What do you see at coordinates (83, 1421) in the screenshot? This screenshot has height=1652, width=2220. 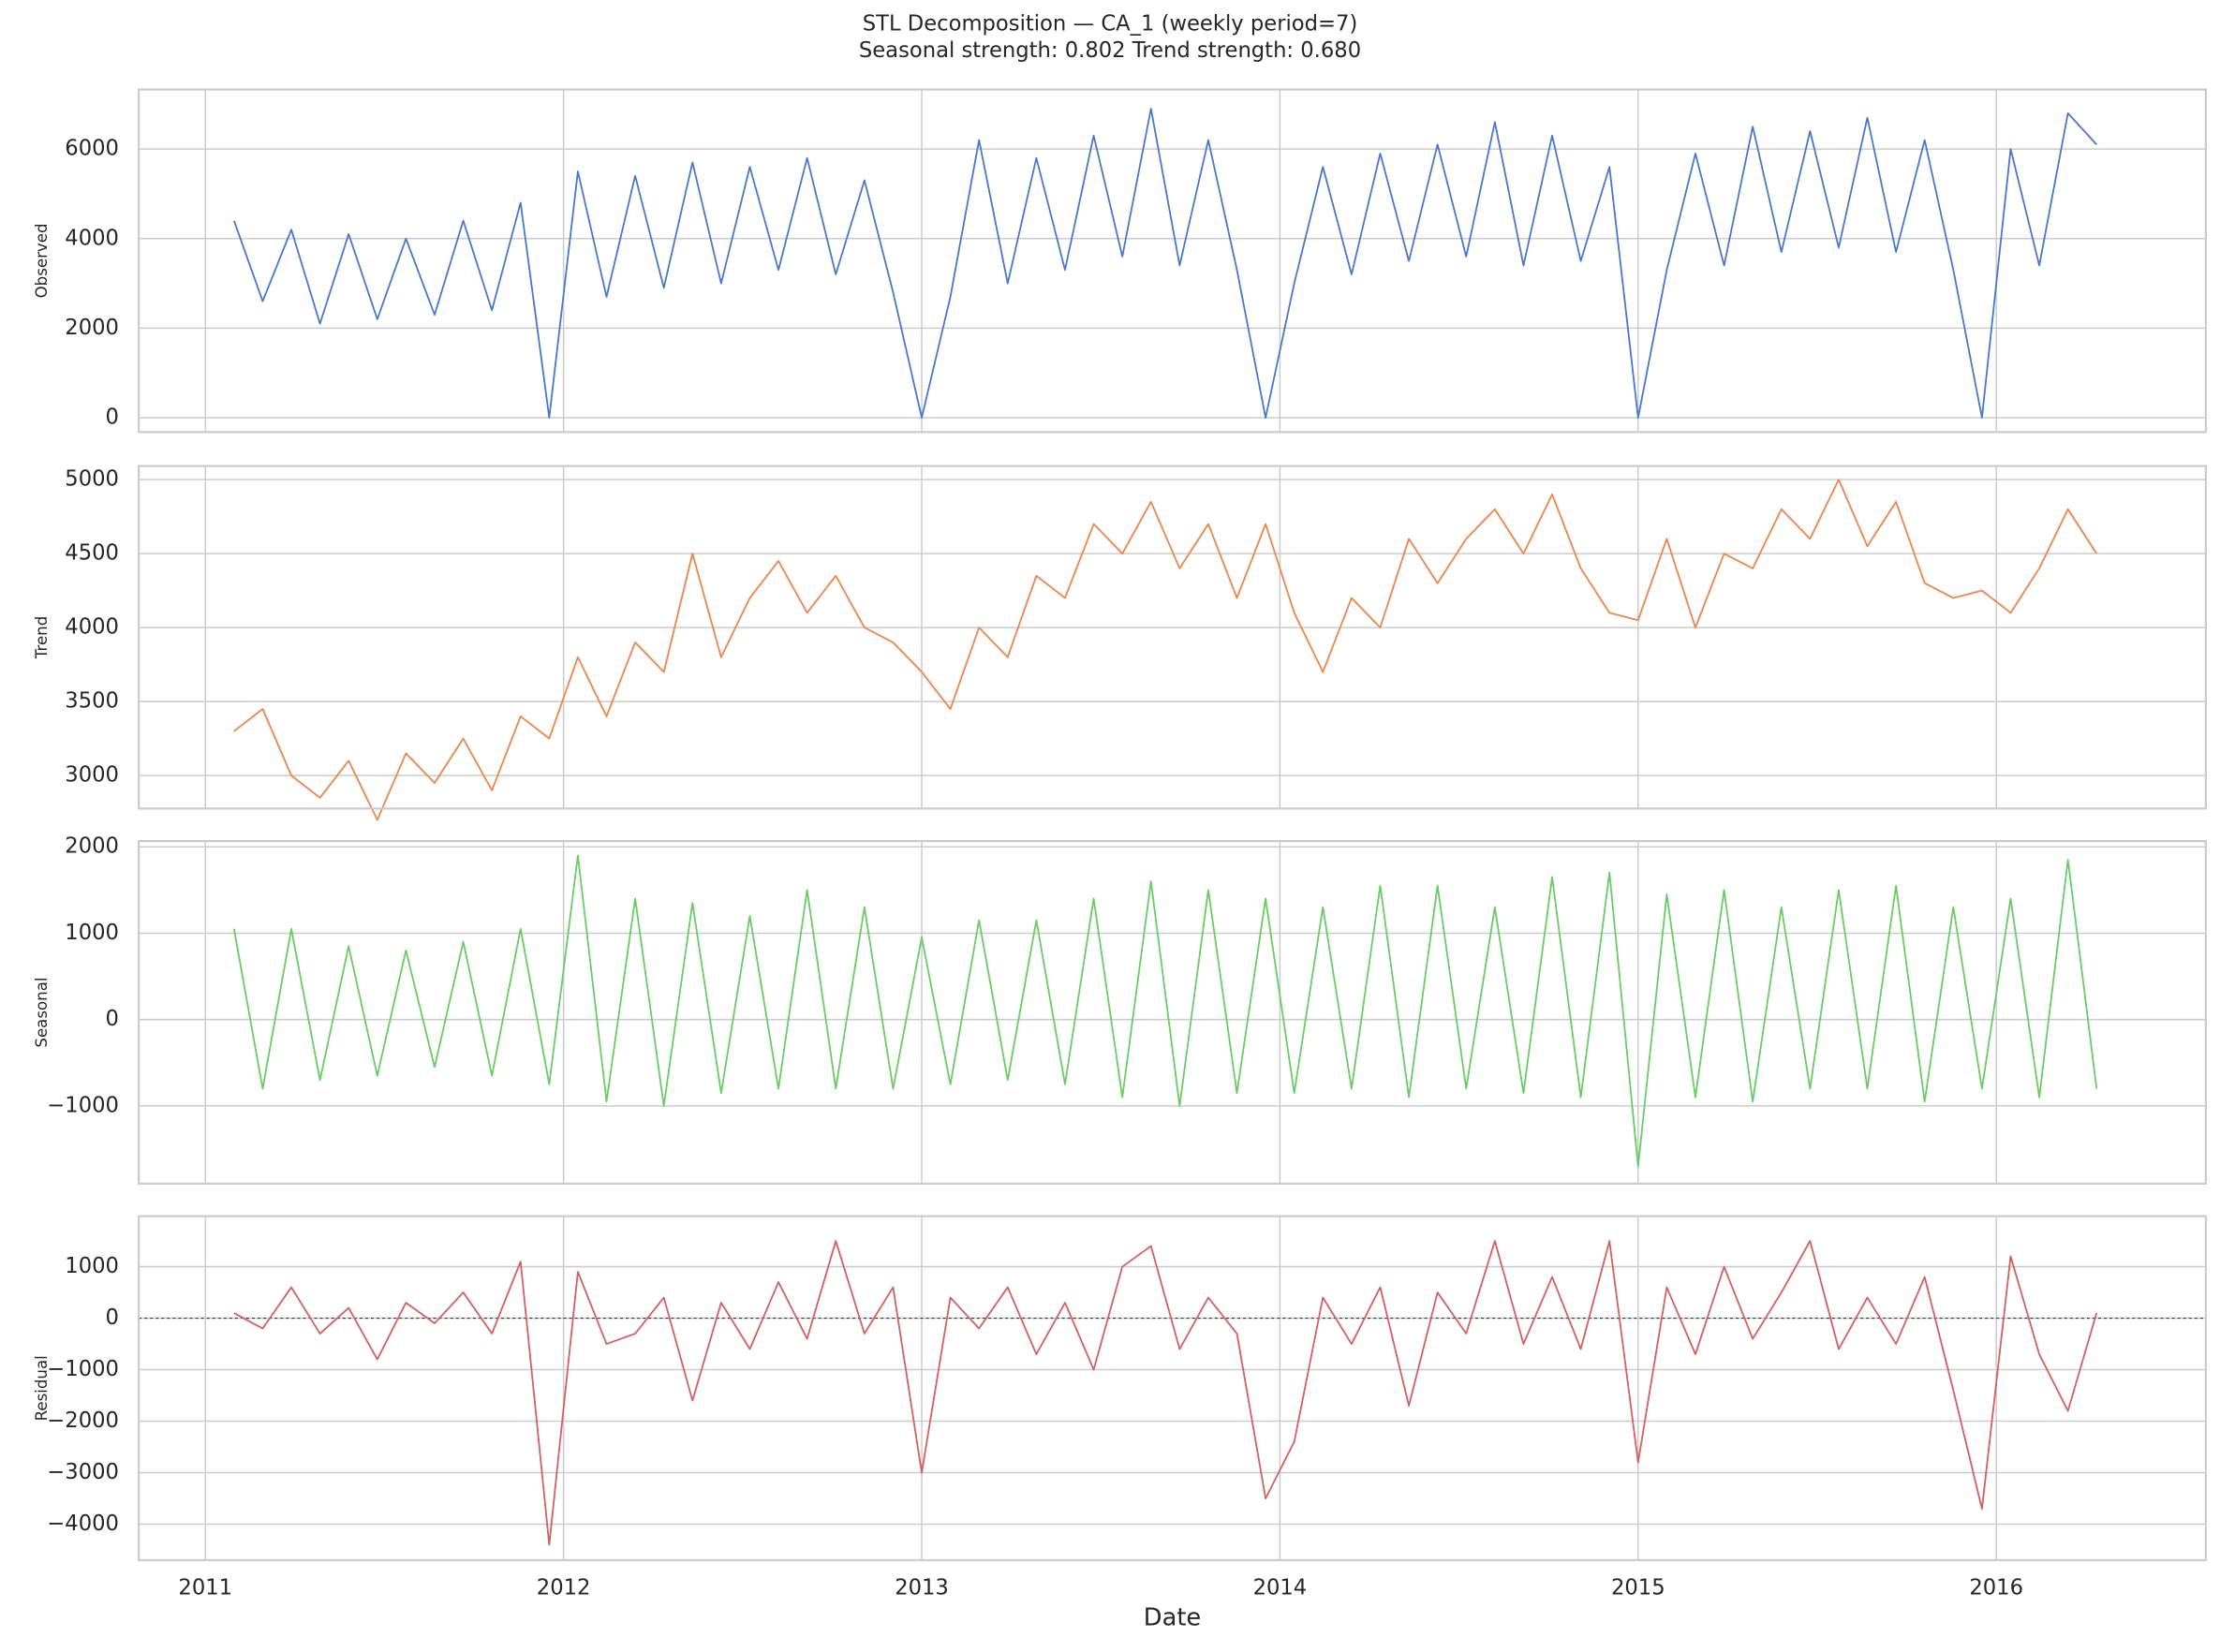 I see `y-tick-label: −2000` at bounding box center [83, 1421].